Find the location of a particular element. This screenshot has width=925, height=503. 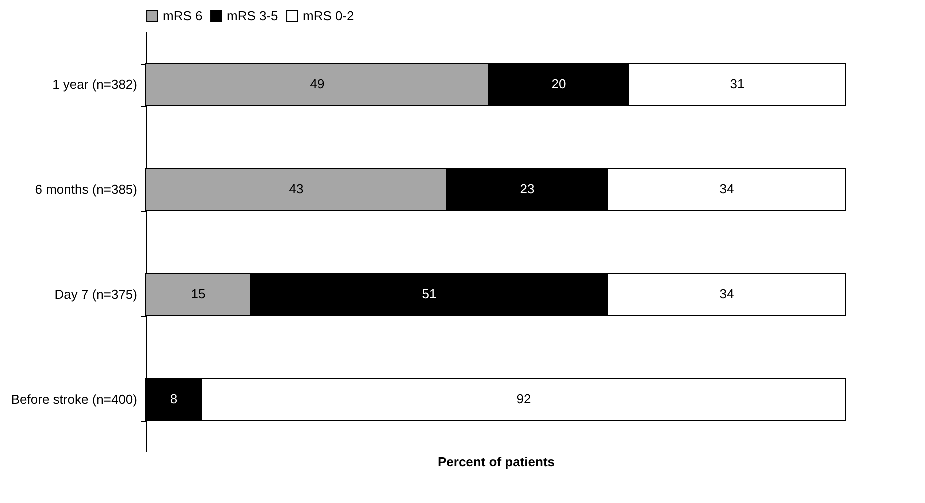

data-label: 20 is located at coordinates (559, 84).